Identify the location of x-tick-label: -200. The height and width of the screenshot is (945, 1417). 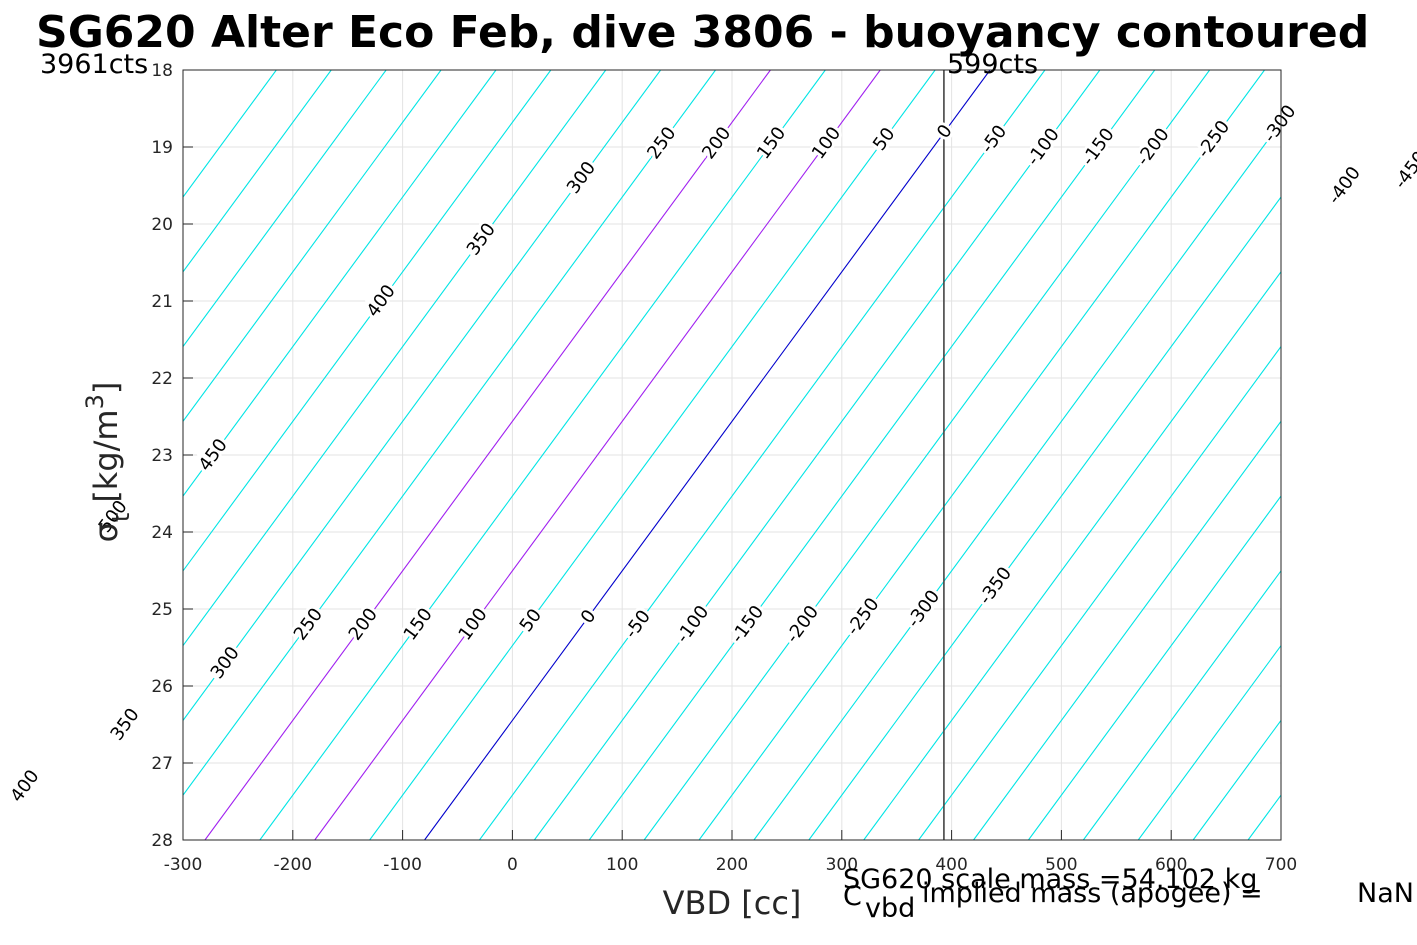
(293, 865).